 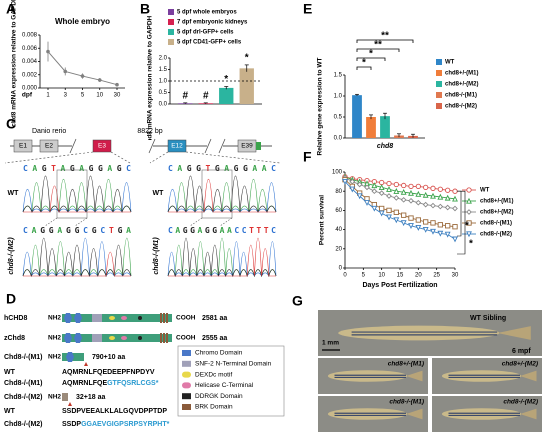 What do you see at coordinates (520, 402) in the screenshot?
I see `photo-label: chd8-/-(M2)` at bounding box center [520, 402].